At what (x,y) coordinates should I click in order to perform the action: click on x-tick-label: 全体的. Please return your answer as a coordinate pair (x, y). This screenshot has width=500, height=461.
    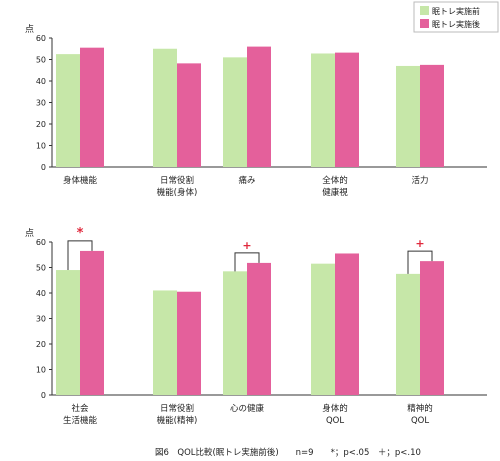
    Looking at the image, I should click on (335, 180).